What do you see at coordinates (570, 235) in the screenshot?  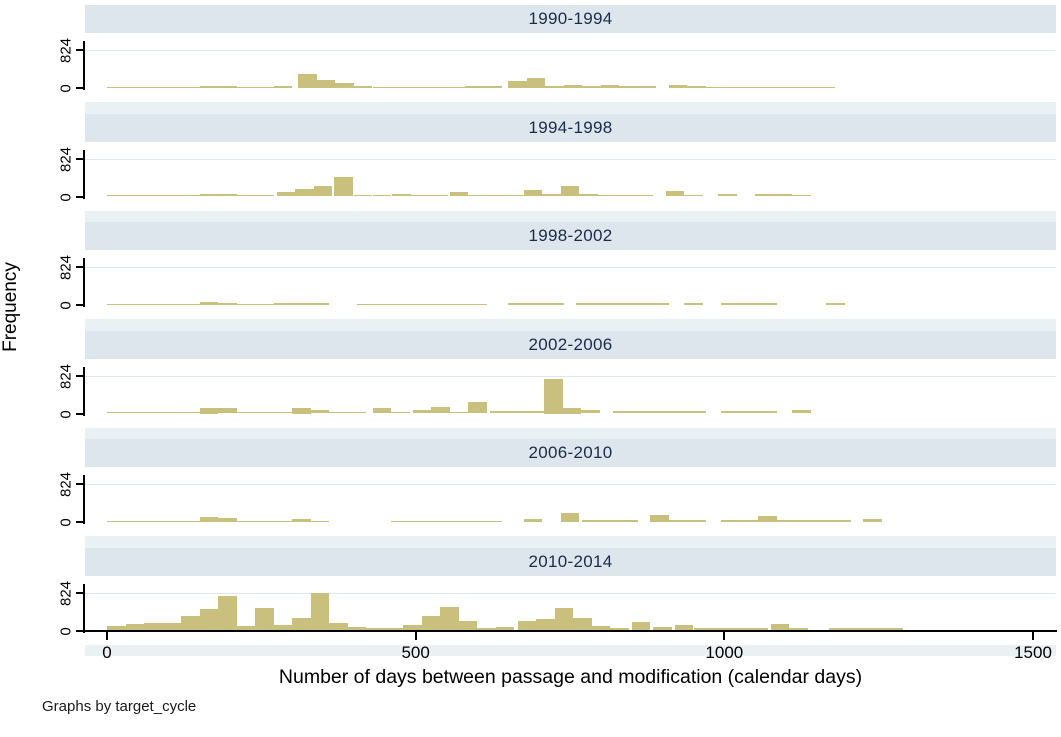 I see `panel-title: 1998-2002` at bounding box center [570, 235].